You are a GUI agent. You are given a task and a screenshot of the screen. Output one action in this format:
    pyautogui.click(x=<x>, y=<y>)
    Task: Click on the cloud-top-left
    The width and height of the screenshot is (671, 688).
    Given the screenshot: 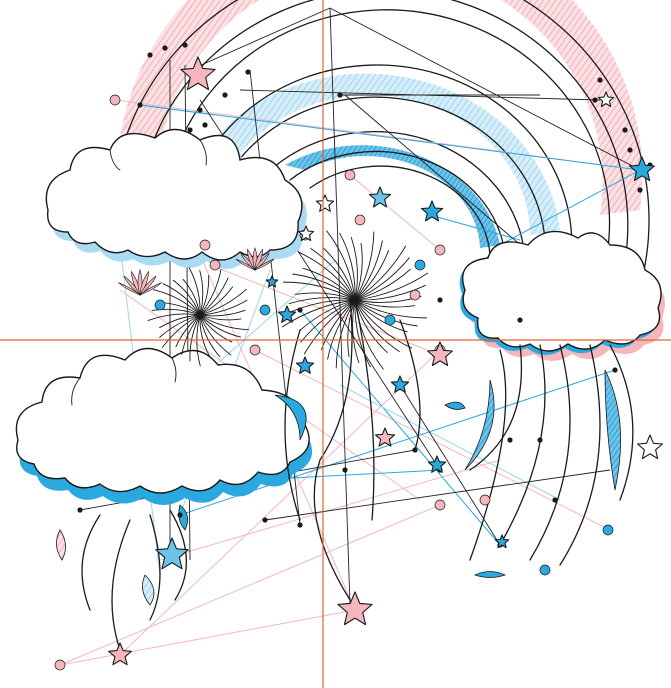 What is the action you would take?
    pyautogui.click(x=176, y=198)
    